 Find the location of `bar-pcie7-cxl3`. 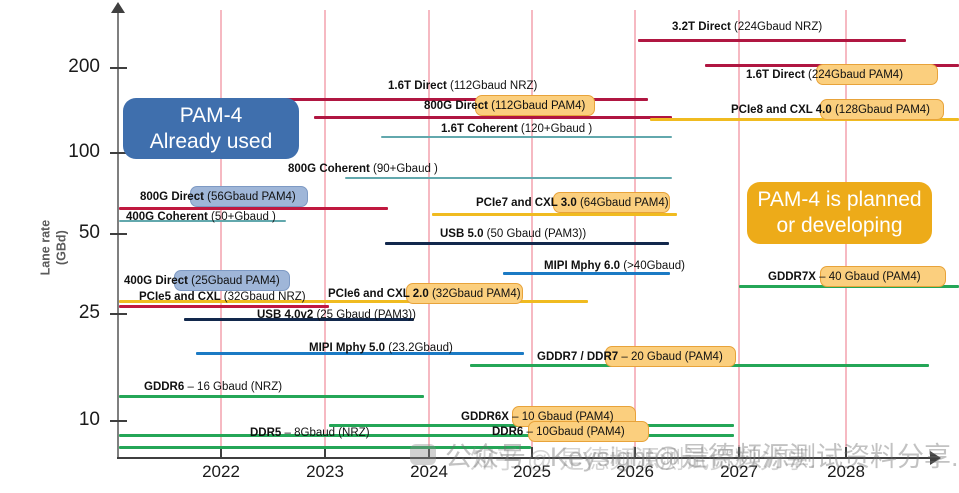

bar-pcie7-cxl3 is located at coordinates (554, 215).